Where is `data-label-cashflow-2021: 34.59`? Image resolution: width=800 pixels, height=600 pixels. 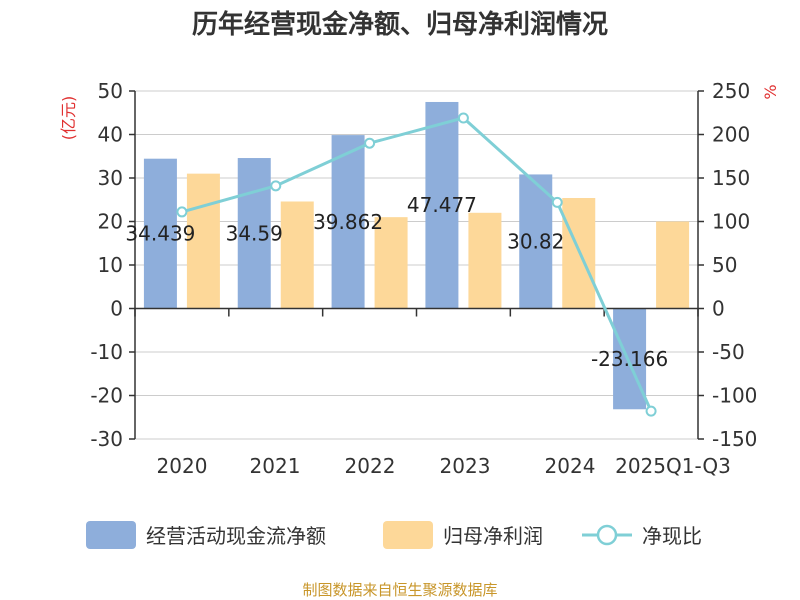 data-label-cashflow-2021: 34.59 is located at coordinates (254, 233).